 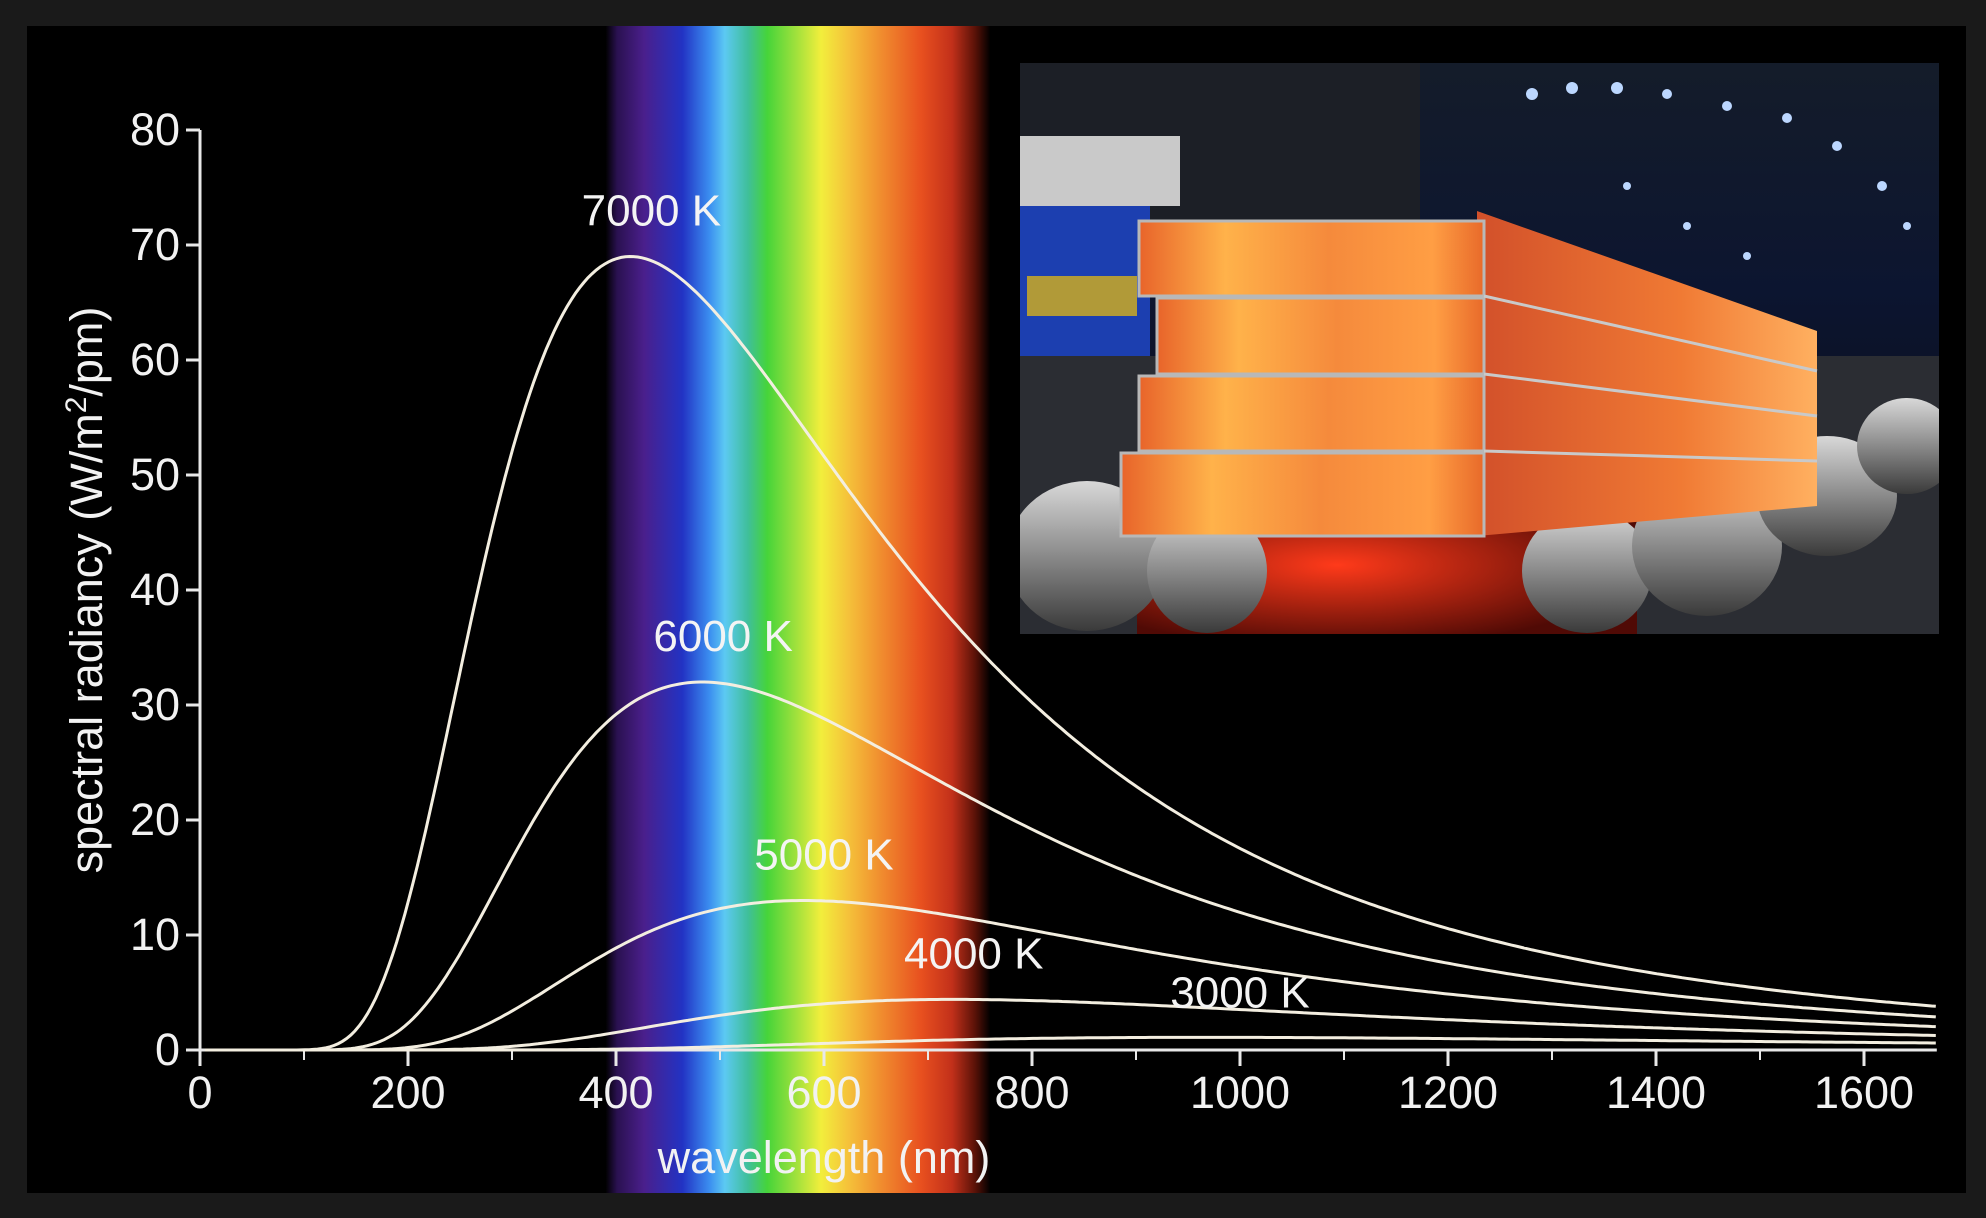 What do you see at coordinates (615, 1092) in the screenshot?
I see `x-tick-label: 400` at bounding box center [615, 1092].